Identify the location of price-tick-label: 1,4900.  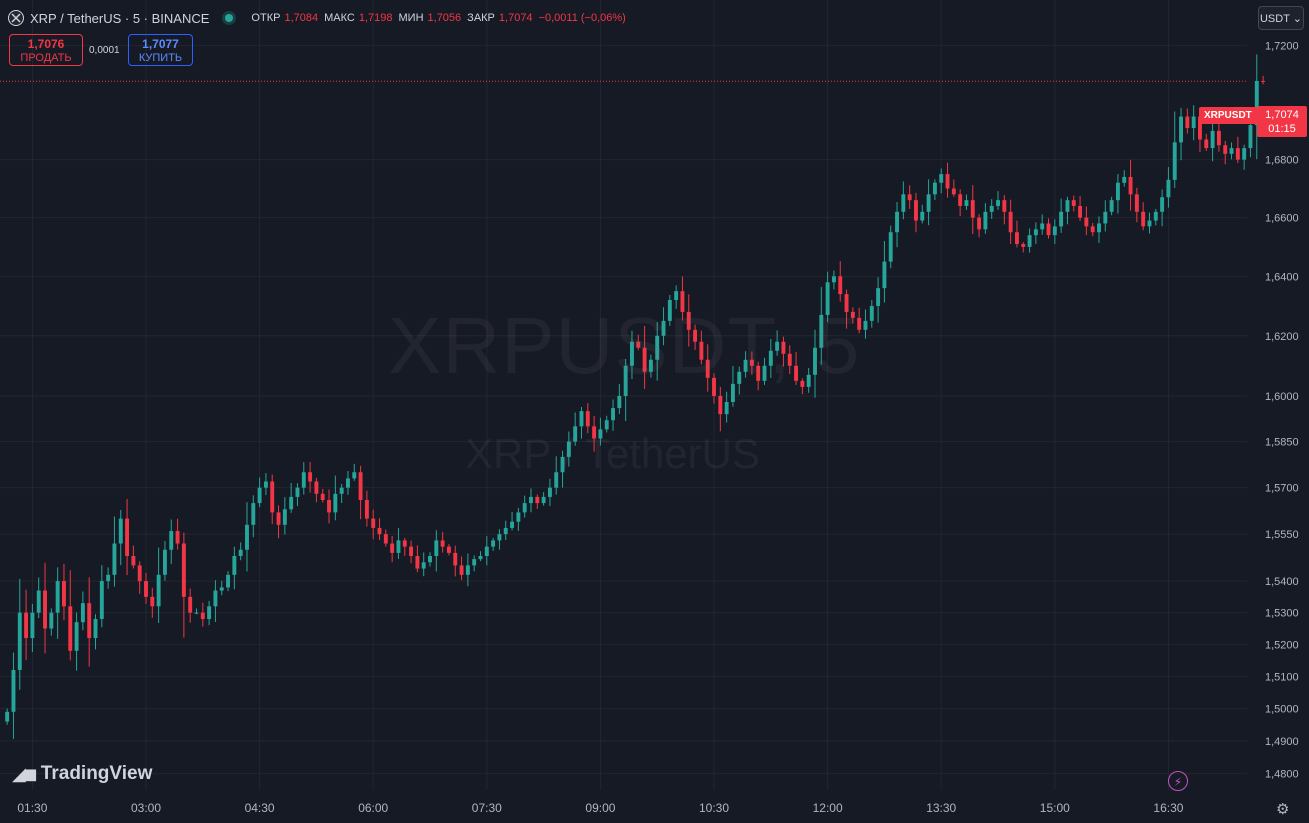
(1282, 742).